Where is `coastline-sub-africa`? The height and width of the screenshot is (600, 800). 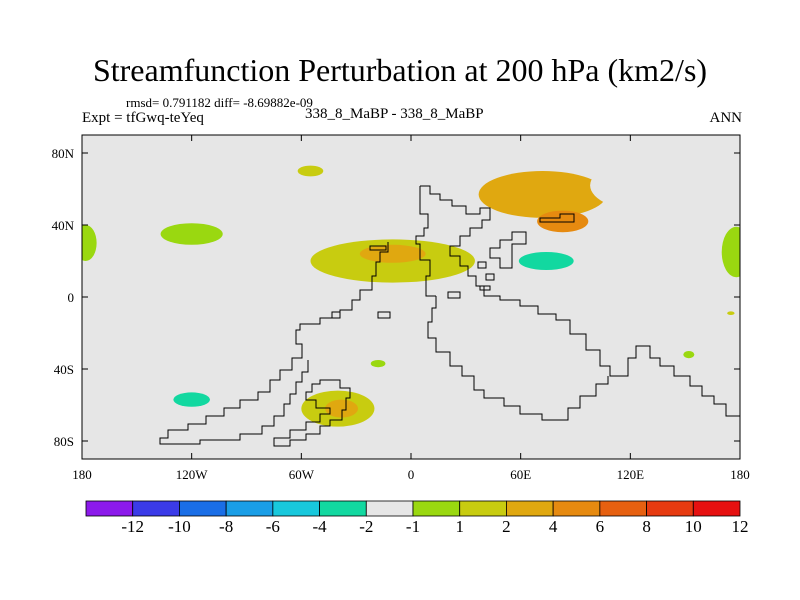 coastline-sub-africa is located at coordinates (518, 358).